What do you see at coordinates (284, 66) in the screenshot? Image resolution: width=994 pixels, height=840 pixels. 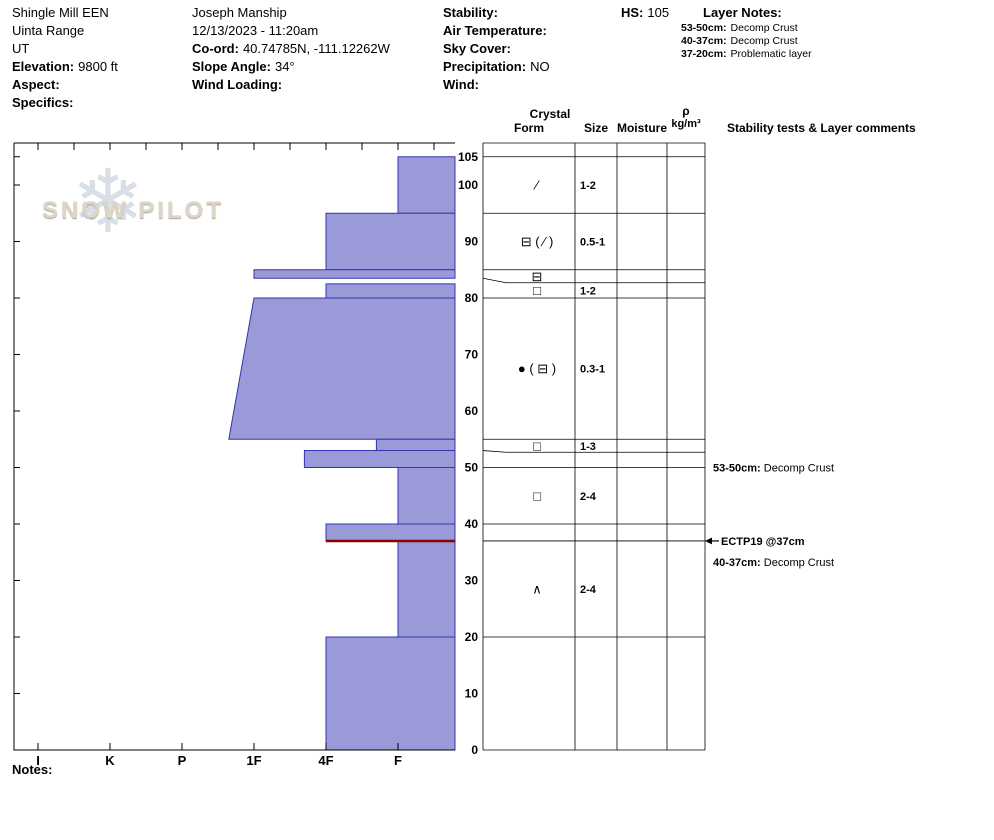 I see `slope-angle-value: 34°` at bounding box center [284, 66].